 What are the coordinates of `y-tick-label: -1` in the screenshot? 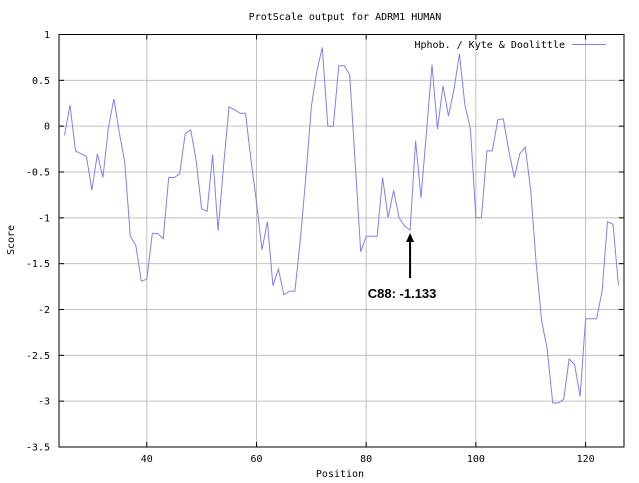 It's located at (44, 218).